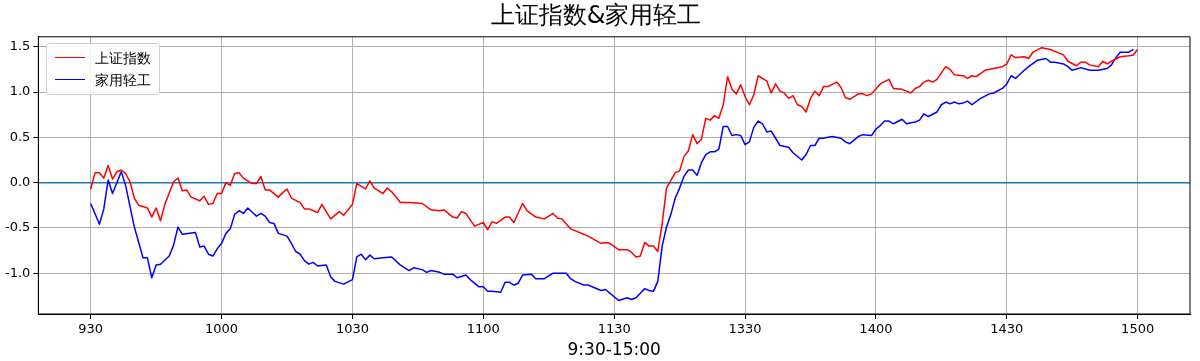 Image resolution: width=1200 pixels, height=361 pixels. Describe the element at coordinates (483, 329) in the screenshot. I see `x-tick-label: 1100` at that location.